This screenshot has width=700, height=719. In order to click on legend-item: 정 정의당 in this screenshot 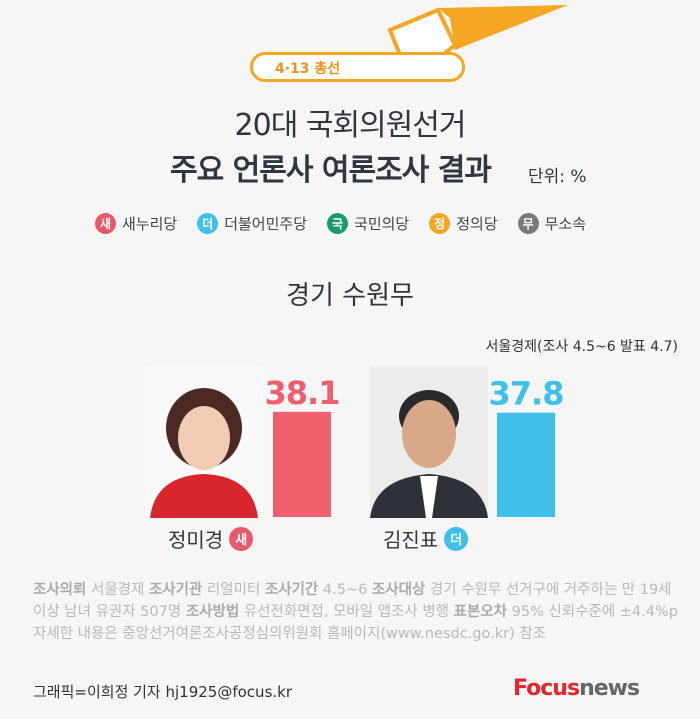, I will do `click(463, 223)`.